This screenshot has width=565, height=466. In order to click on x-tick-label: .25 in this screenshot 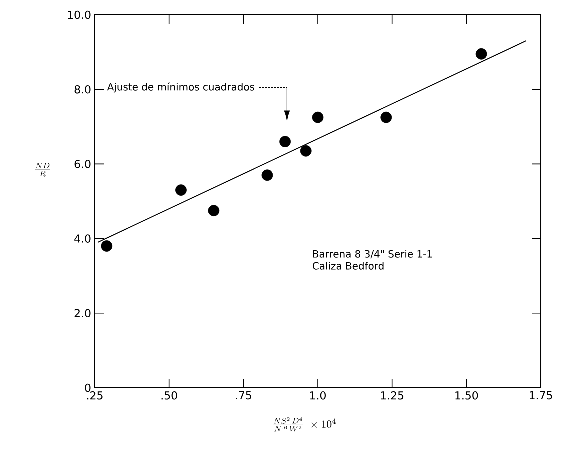, I will do `click(95, 396)`.